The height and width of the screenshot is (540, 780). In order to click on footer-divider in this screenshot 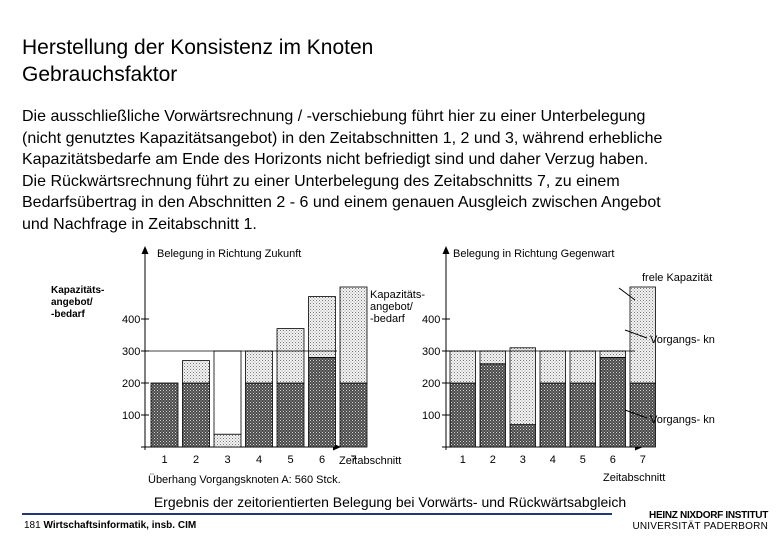, I will do `click(317, 514)`.